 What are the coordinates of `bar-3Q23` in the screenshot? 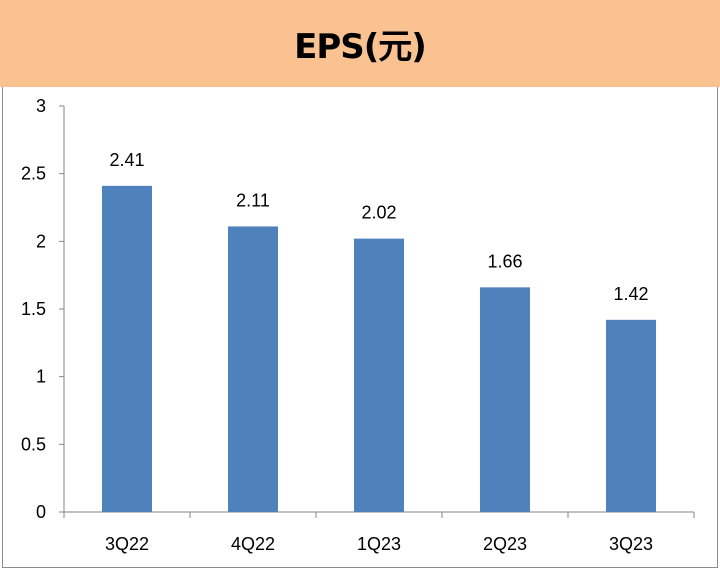 It's located at (631, 415).